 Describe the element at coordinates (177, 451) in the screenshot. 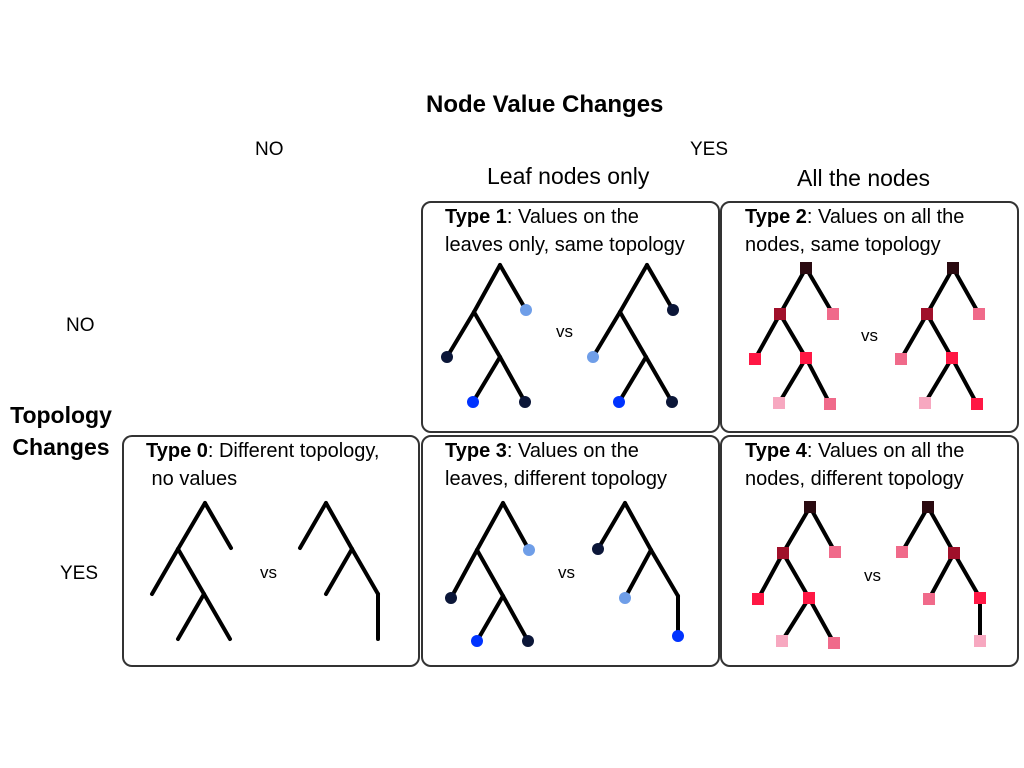

I see `type0-caption-bold: Type 0` at that location.